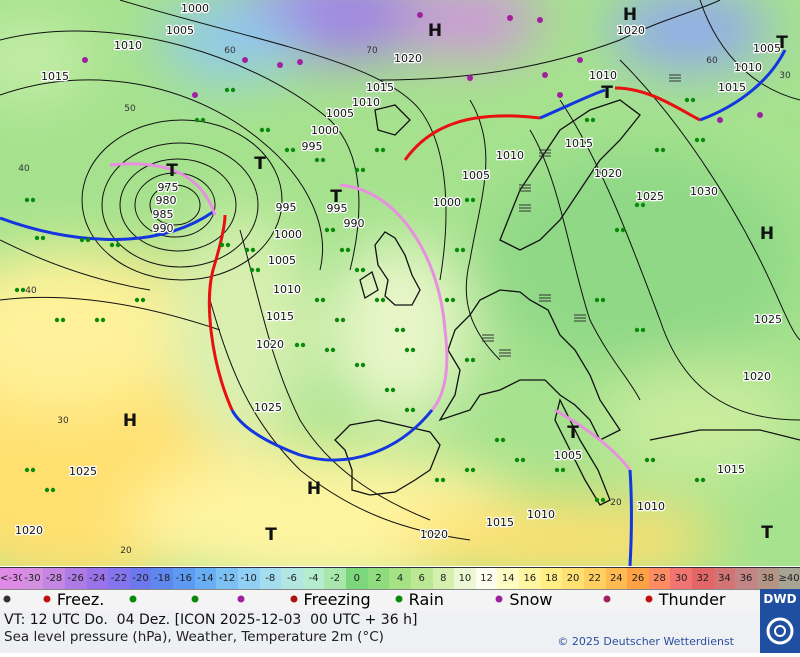 The width and height of the screenshot is (800, 657). I want to click on weather-legend-item: Freezing rain, so click(339, 601).